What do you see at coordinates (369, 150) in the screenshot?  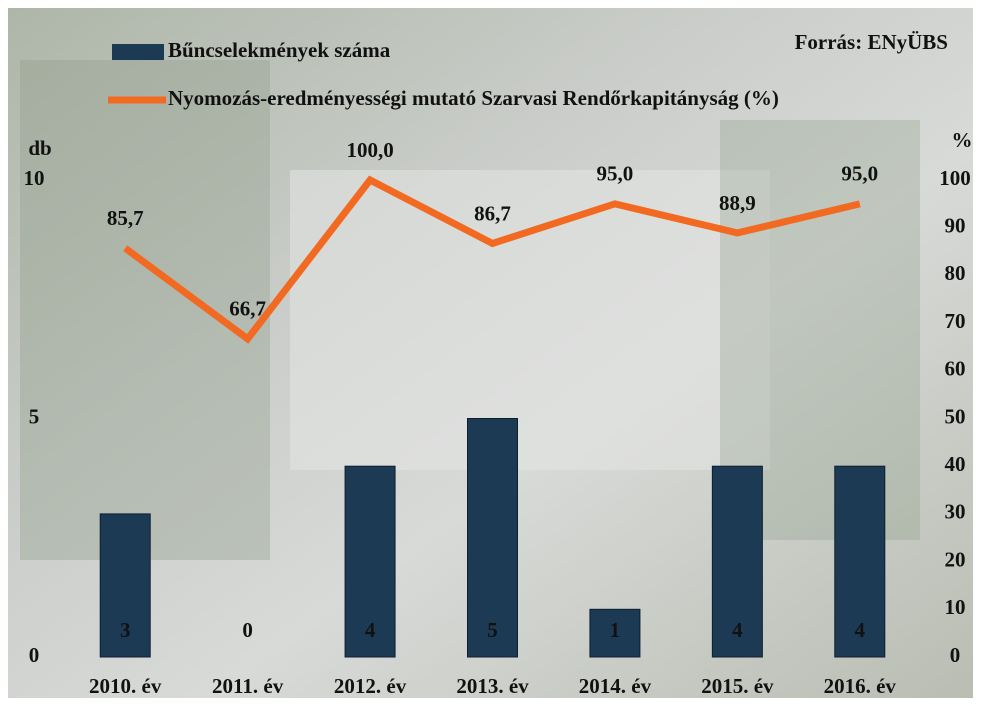 I see `line-value-label: 100,0` at bounding box center [369, 150].